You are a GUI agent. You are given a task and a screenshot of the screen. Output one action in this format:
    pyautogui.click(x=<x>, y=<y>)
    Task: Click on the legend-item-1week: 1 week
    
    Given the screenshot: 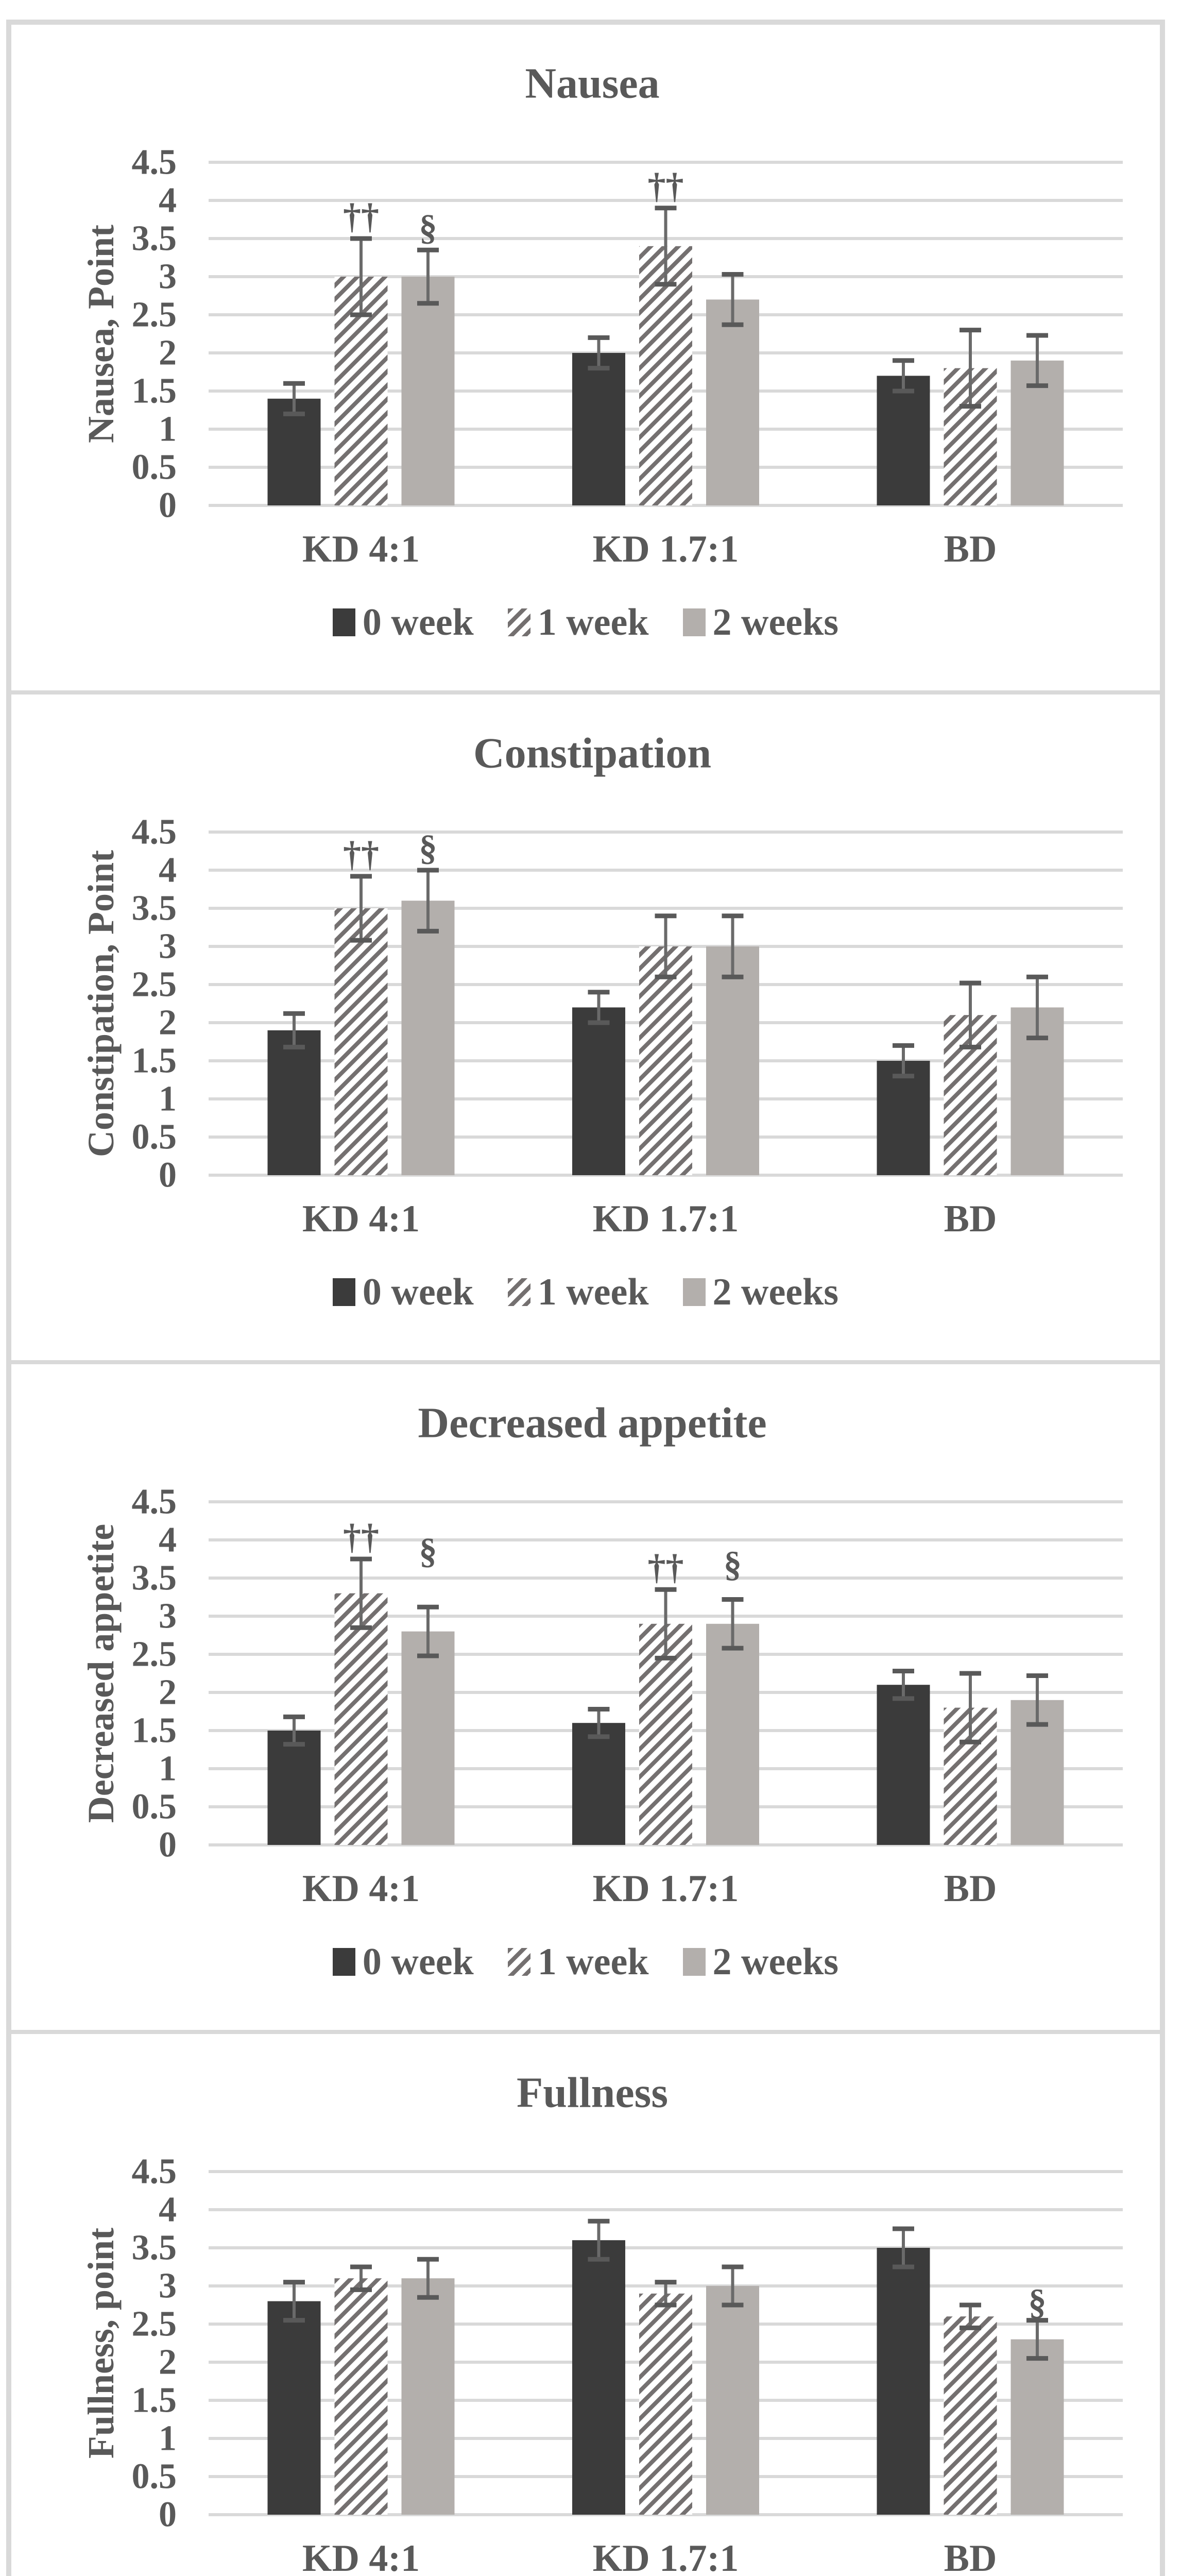 What is the action you would take?
    pyautogui.click(x=578, y=622)
    